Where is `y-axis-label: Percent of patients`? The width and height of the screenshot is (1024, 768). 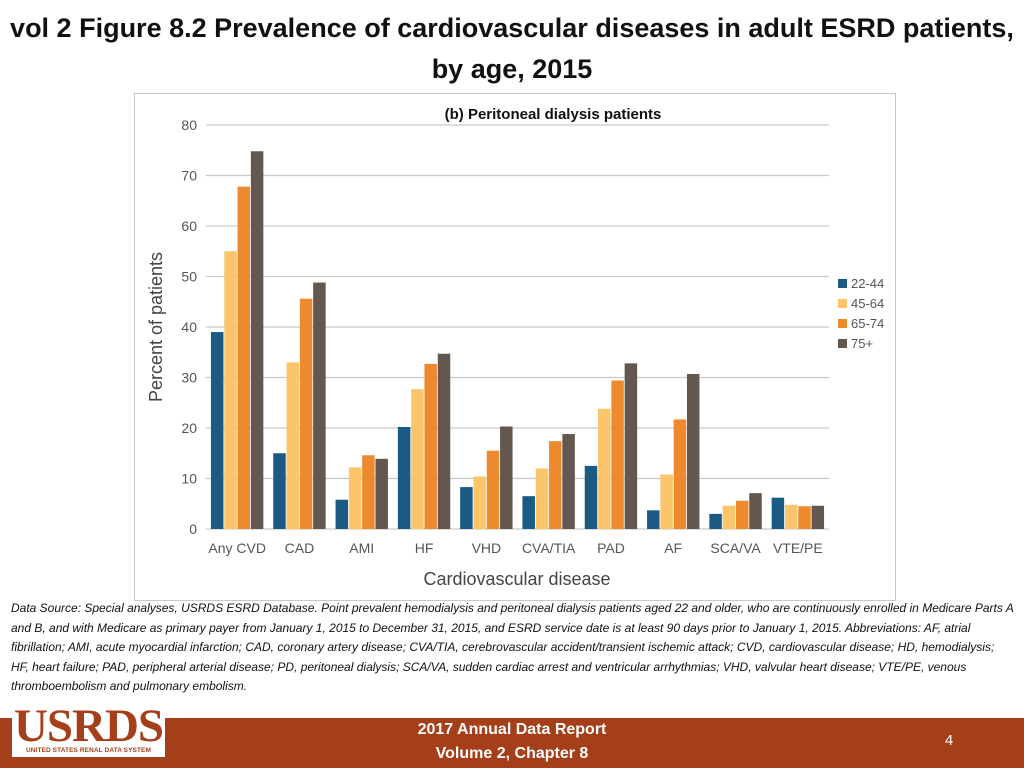 y-axis-label: Percent of patients is located at coordinates (156, 327).